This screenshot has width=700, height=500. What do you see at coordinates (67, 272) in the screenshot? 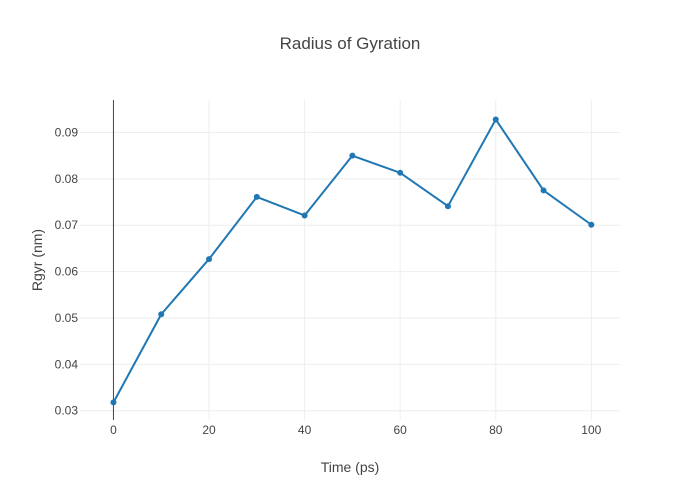
I see `y-tick-label: 0.06` at bounding box center [67, 272].